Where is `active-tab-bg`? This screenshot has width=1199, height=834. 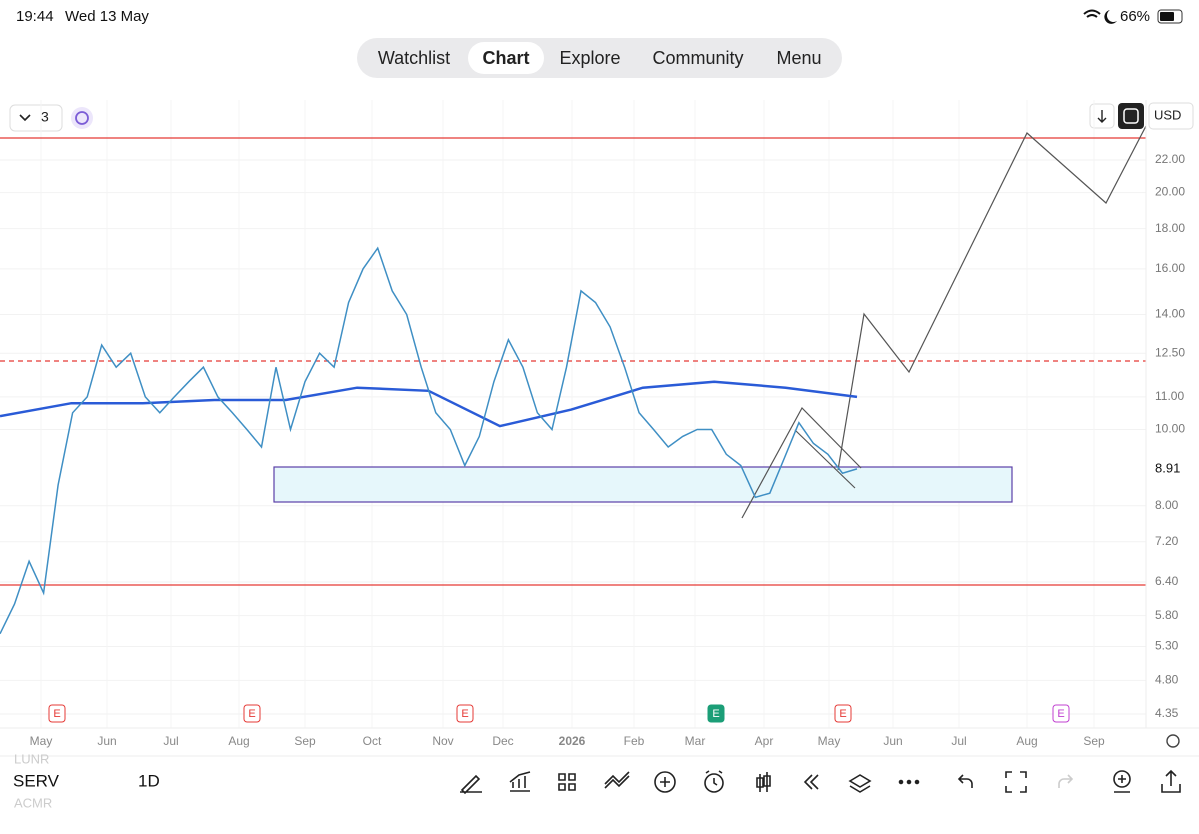
active-tab-bg is located at coordinates (506, 58).